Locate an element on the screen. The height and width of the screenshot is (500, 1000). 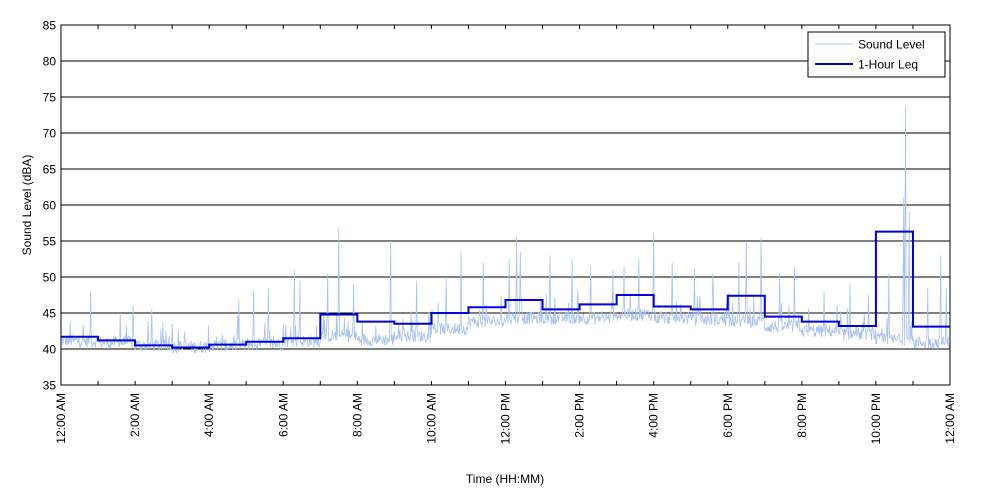
legend-box is located at coordinates (876, 54).